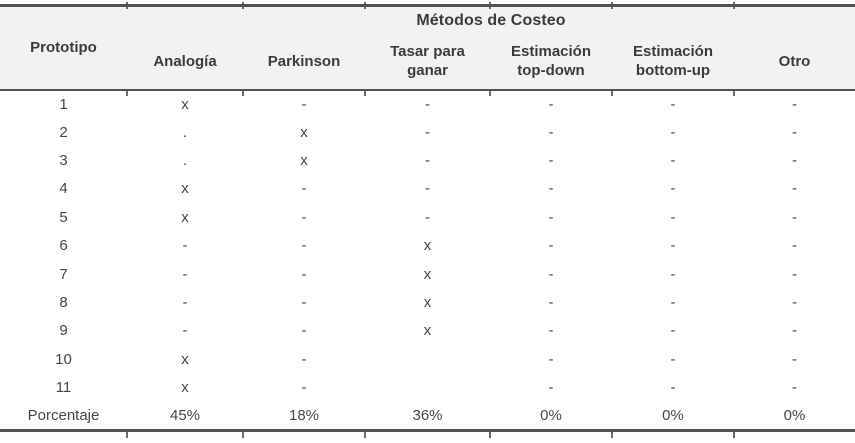  I want to click on table-footer: Porcentaje 45% 18% 36% 0% 0% 0%, so click(427, 416).